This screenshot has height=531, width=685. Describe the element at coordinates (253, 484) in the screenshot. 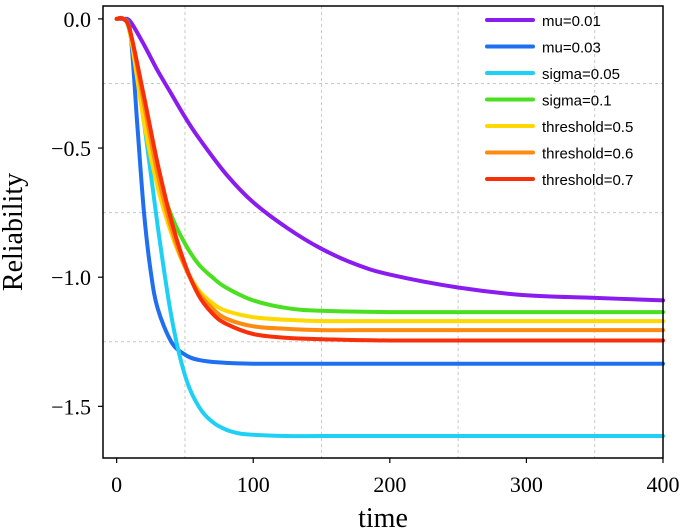

I see `x-tick-label: 100` at that location.